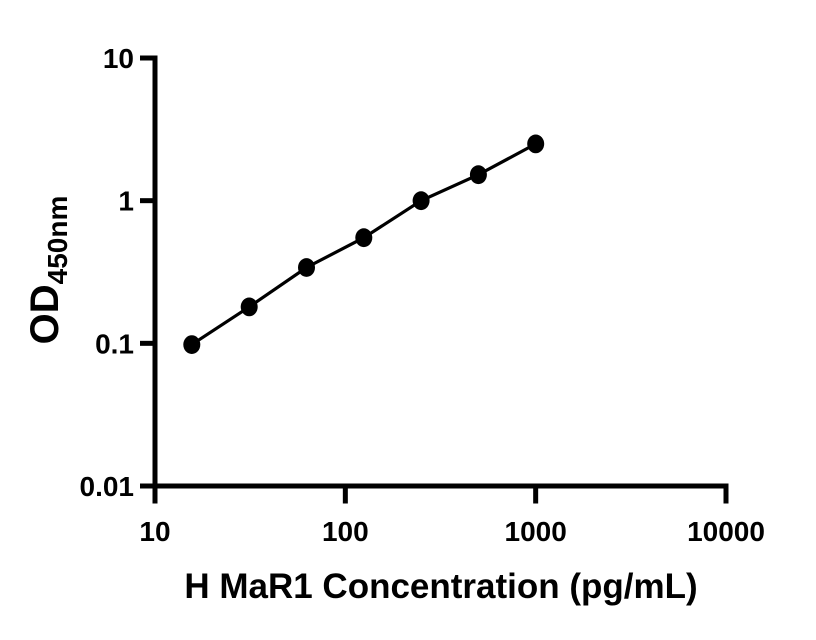 This screenshot has height=640, width=816. I want to click on y-tick-label: 0.1, so click(114, 343).